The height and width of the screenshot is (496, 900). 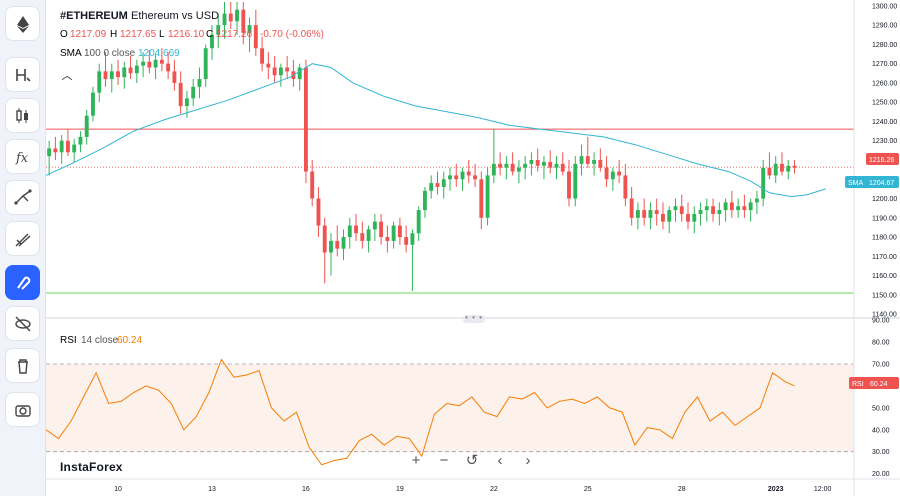 What do you see at coordinates (22, 115) in the screenshot?
I see `candles-tool-button` at bounding box center [22, 115].